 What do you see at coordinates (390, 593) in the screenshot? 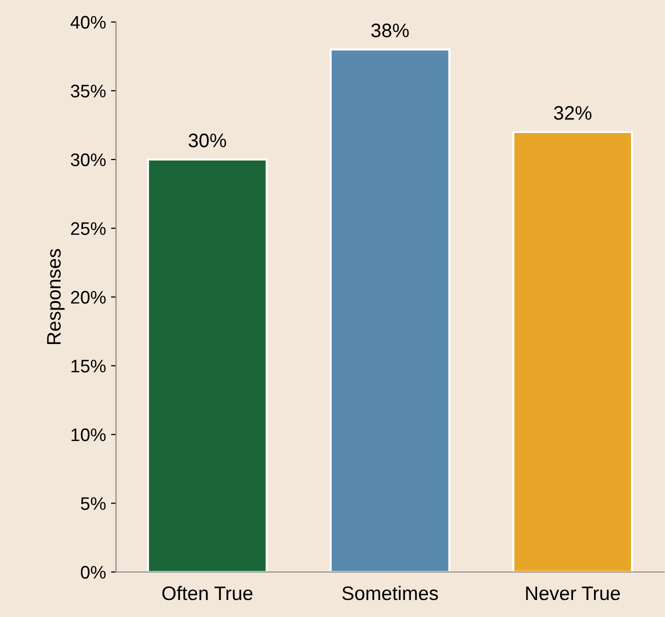
I see `x-tick-label: Sometimes` at bounding box center [390, 593].